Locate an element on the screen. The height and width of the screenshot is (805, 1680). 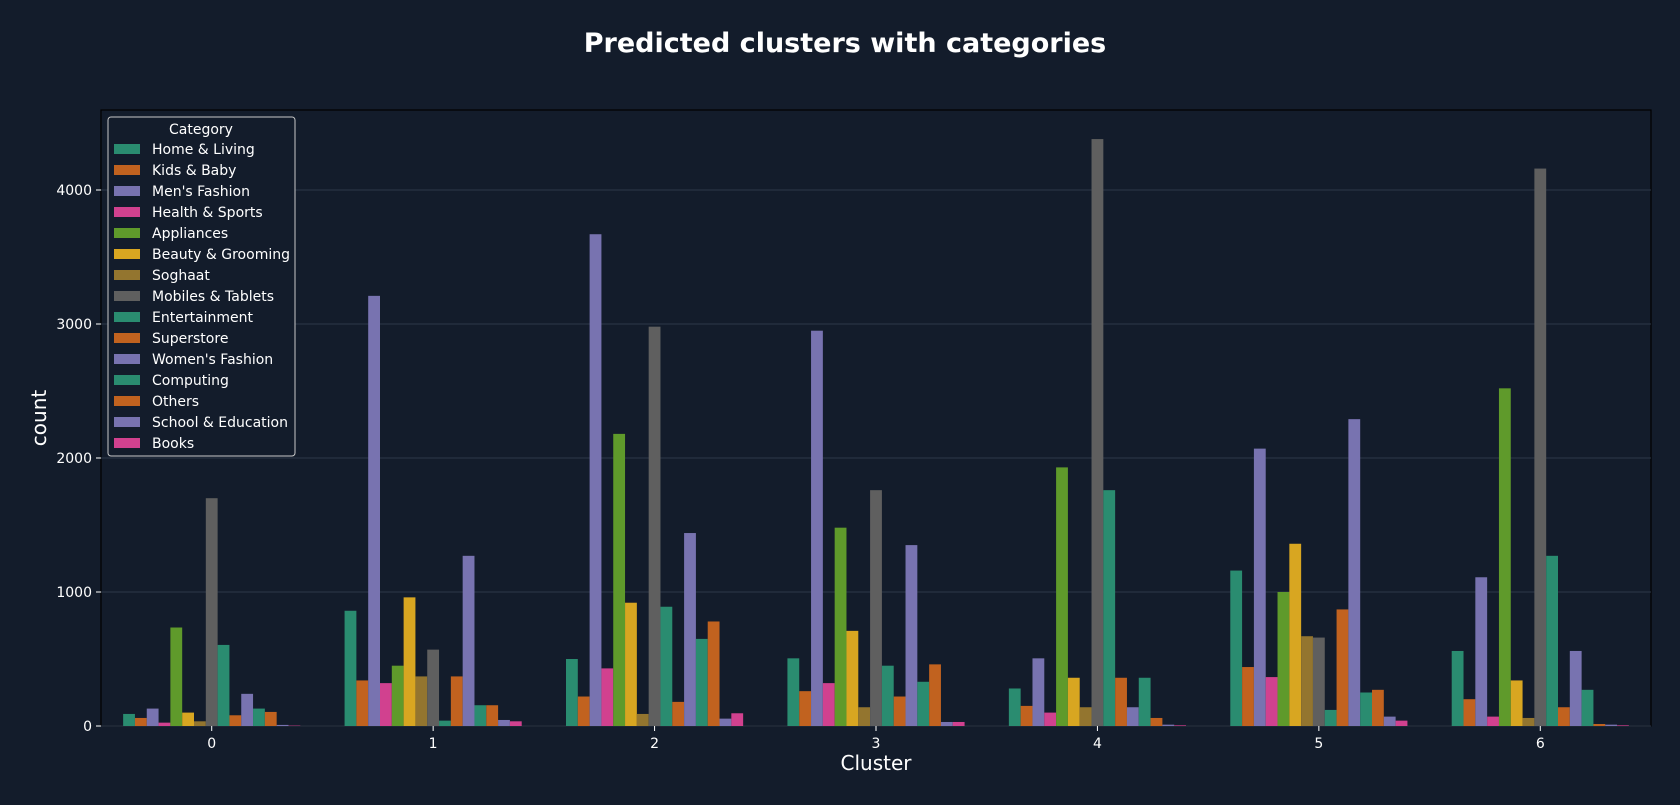
y-axis-label: count is located at coordinates (39, 418).